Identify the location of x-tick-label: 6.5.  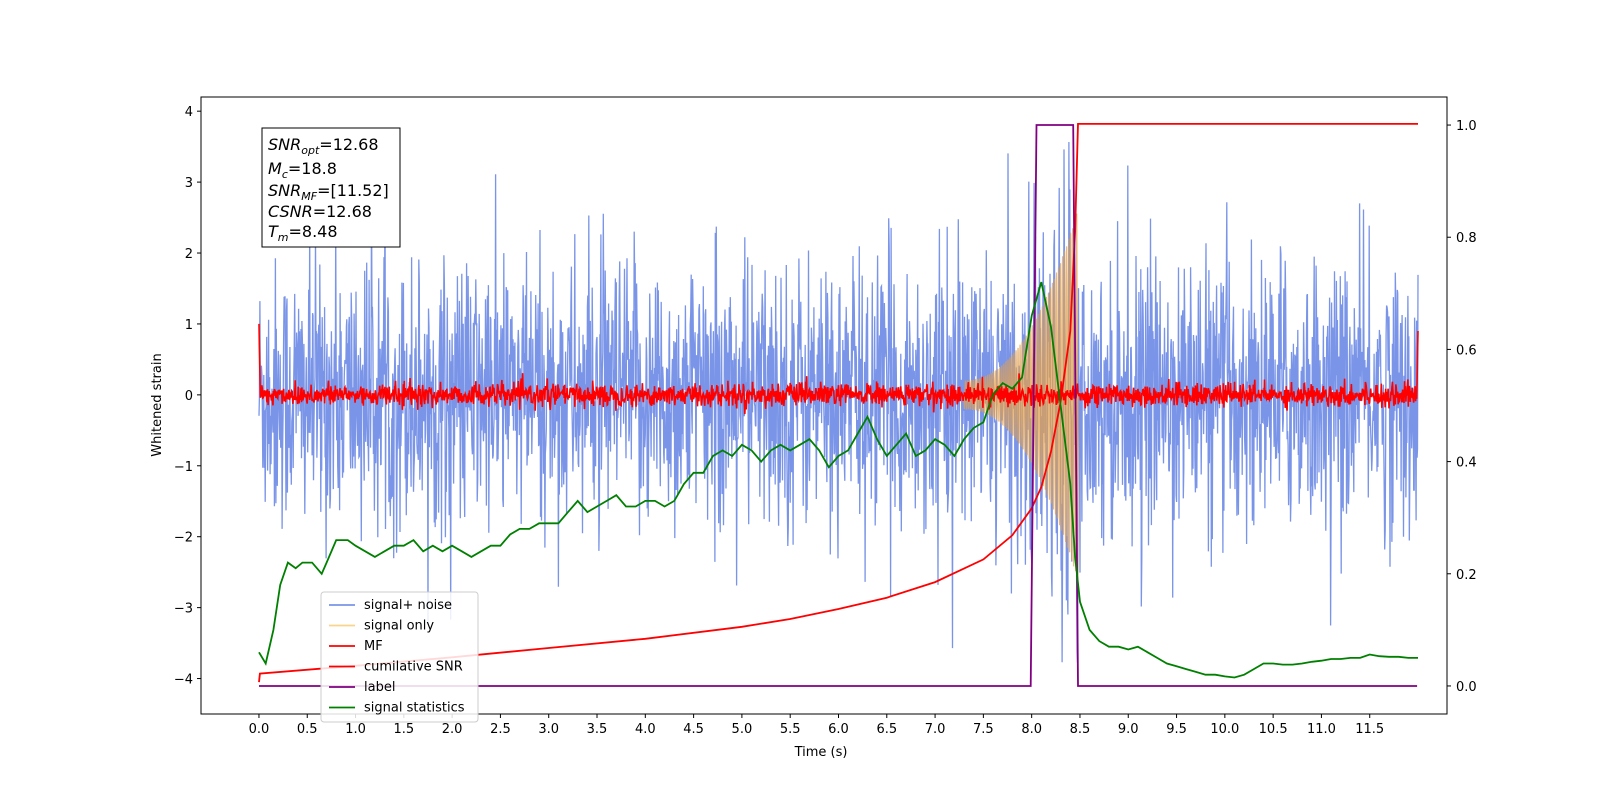
(886, 729).